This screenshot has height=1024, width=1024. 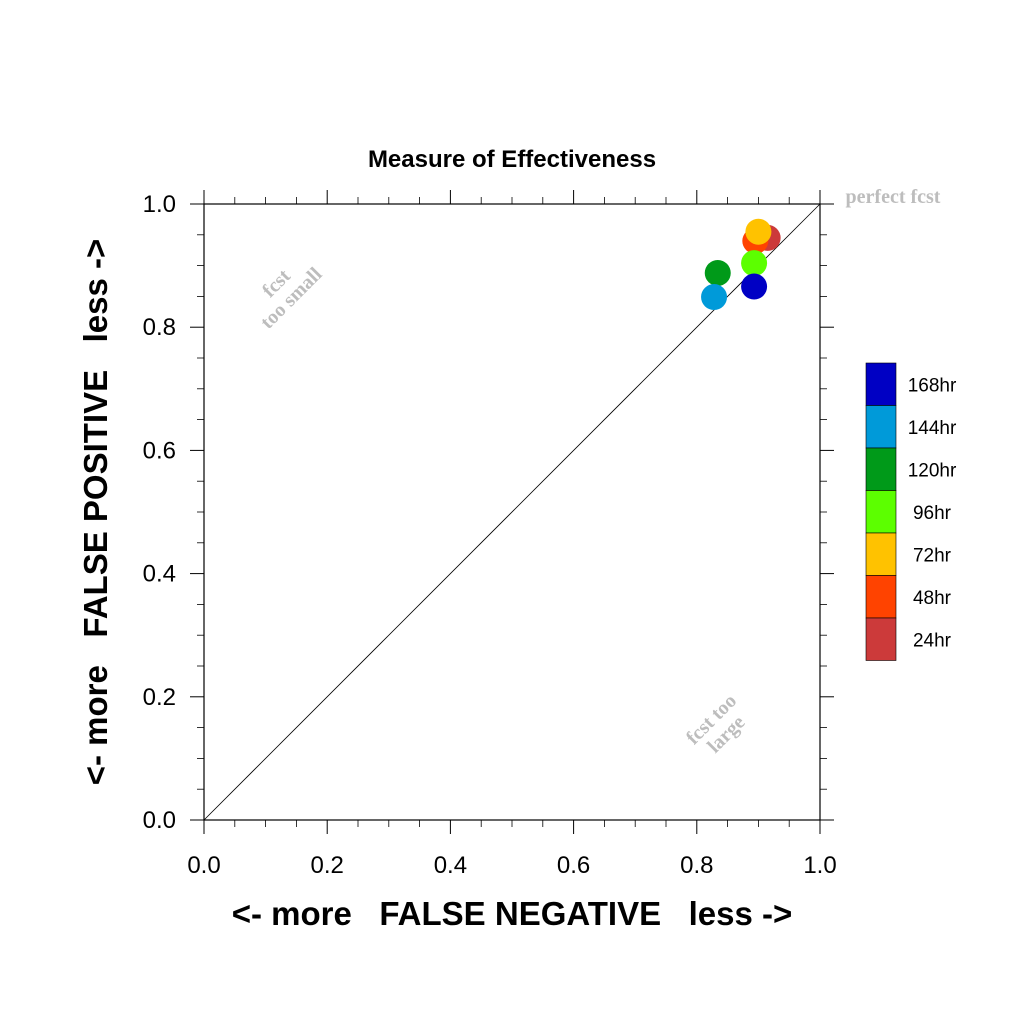 I want to click on x-tick-label: 0.4, so click(x=450, y=865).